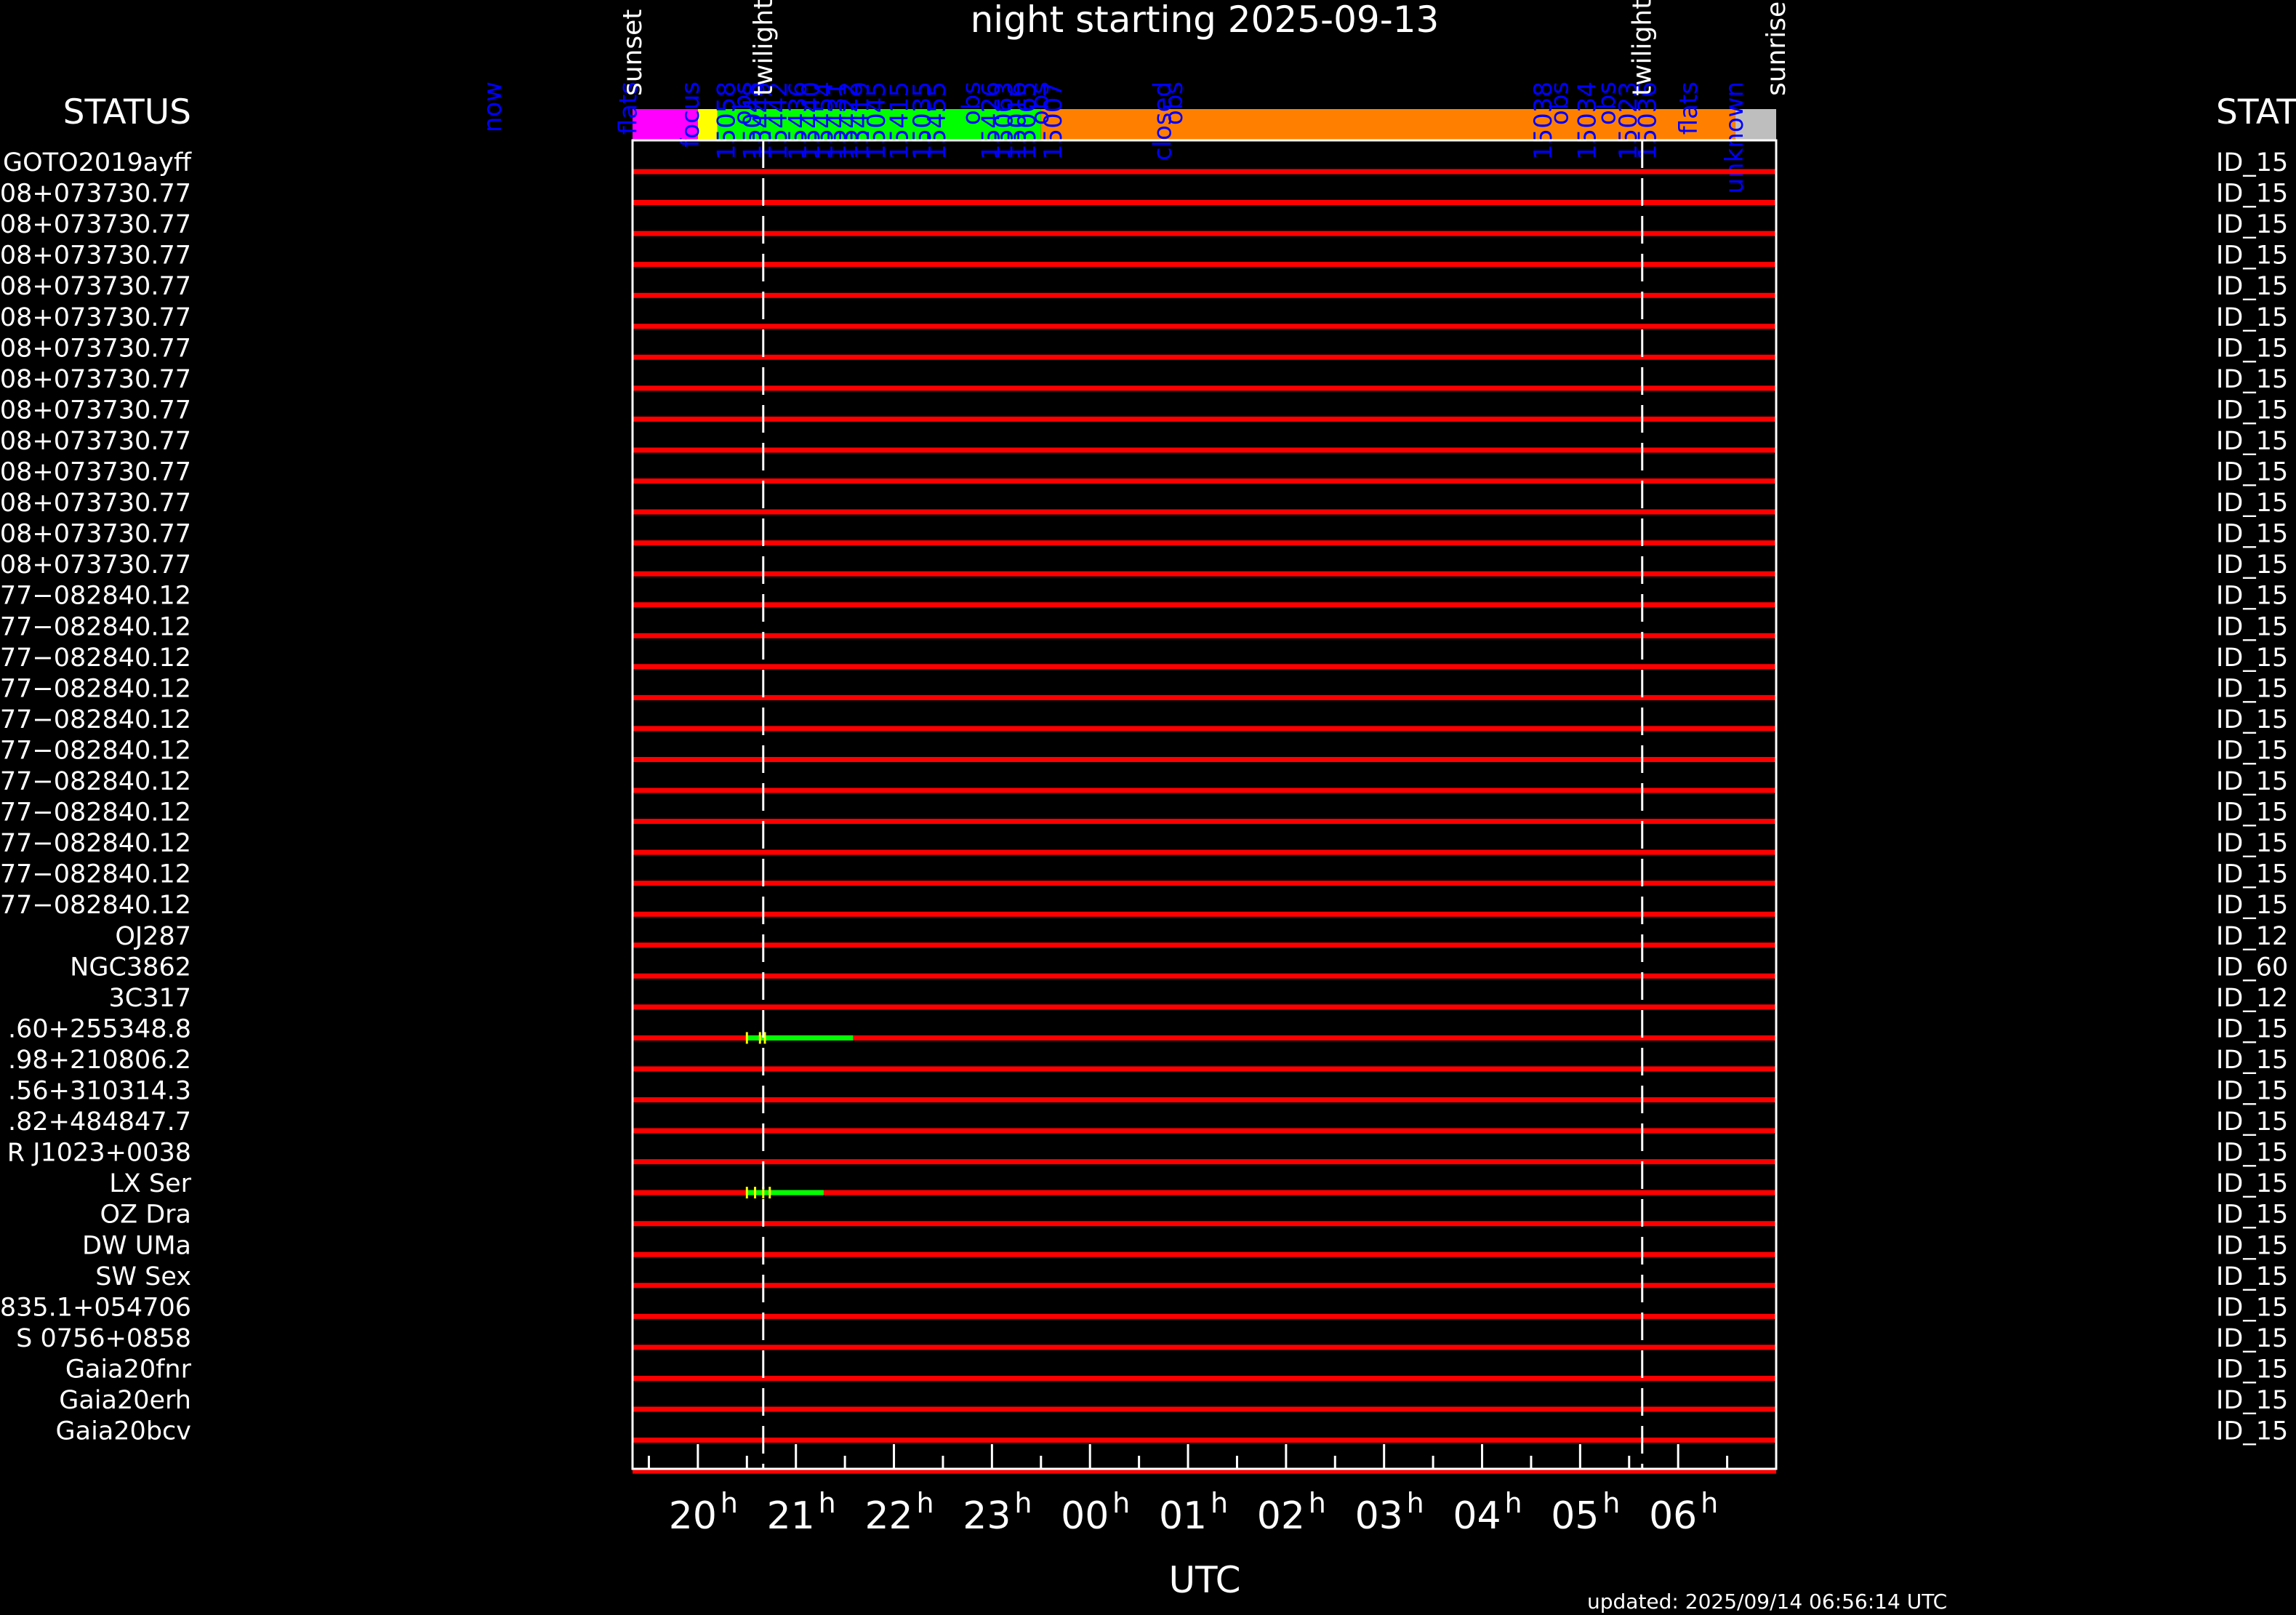  I want to click on status-label-10: 15454, so click(825, 120).